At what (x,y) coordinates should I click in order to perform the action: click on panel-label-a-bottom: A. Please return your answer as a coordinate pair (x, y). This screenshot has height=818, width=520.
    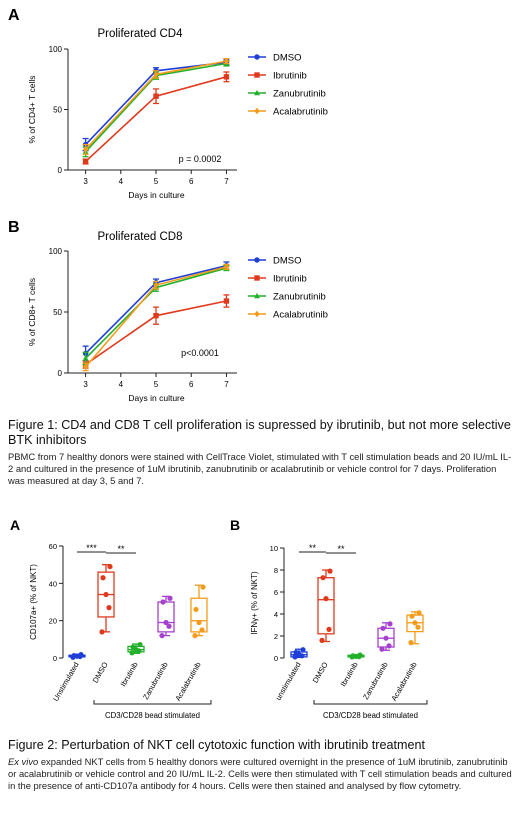
    Looking at the image, I should click on (15, 525).